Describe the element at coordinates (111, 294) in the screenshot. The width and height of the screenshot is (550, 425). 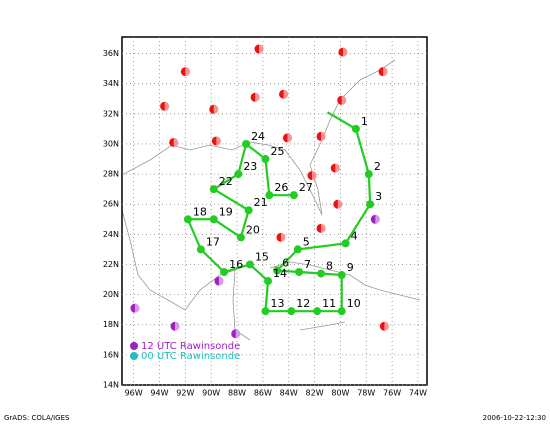
I see `y-tick-label: 20N` at that location.